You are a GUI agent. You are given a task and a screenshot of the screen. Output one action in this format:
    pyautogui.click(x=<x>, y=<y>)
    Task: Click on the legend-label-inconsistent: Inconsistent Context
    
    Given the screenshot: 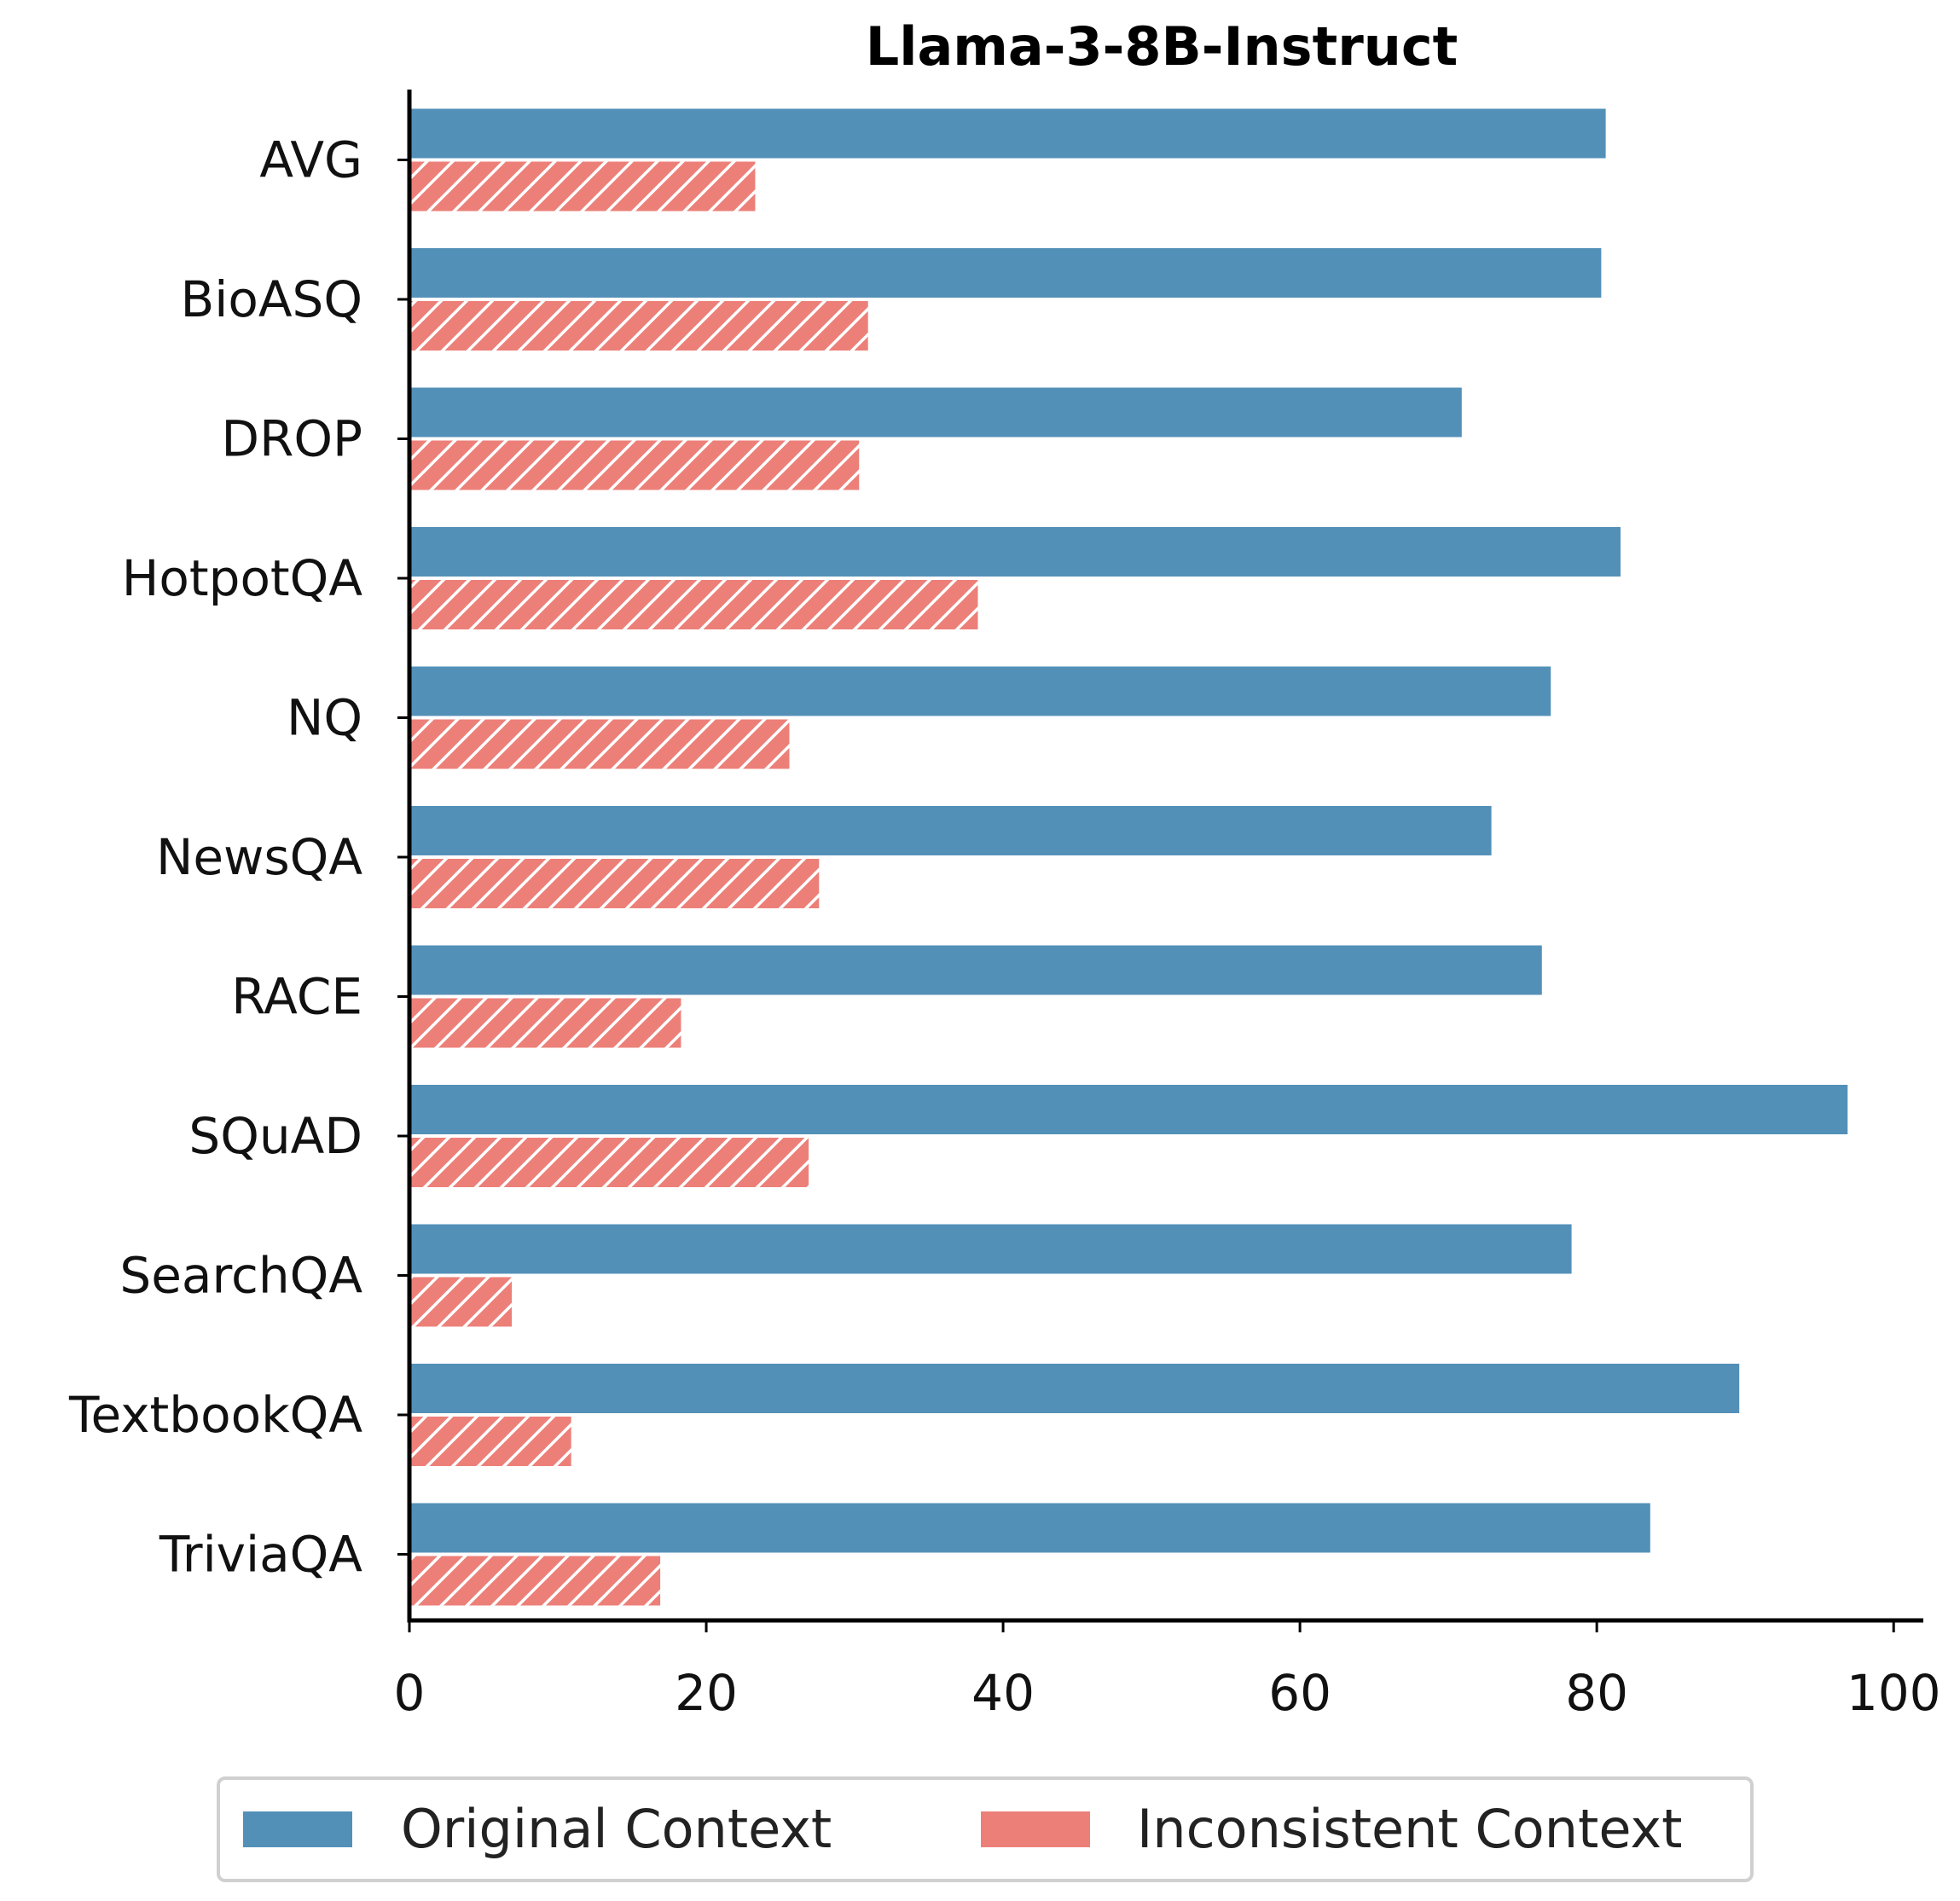 What is the action you would take?
    pyautogui.click(x=1409, y=1829)
    